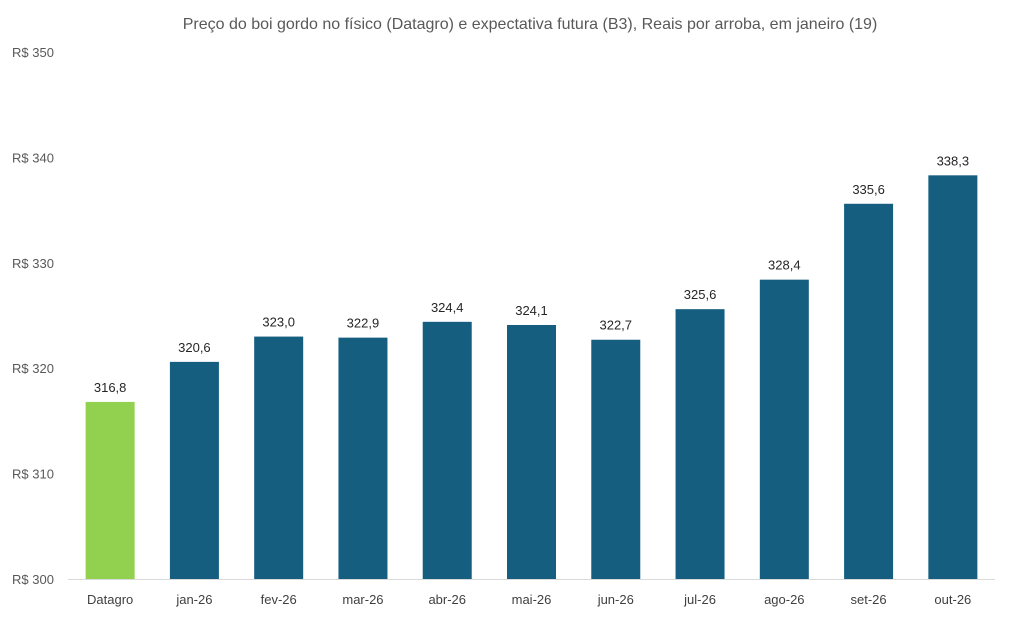 The height and width of the screenshot is (629, 1011). What do you see at coordinates (615, 599) in the screenshot?
I see `x-tick-label: jun-26` at bounding box center [615, 599].